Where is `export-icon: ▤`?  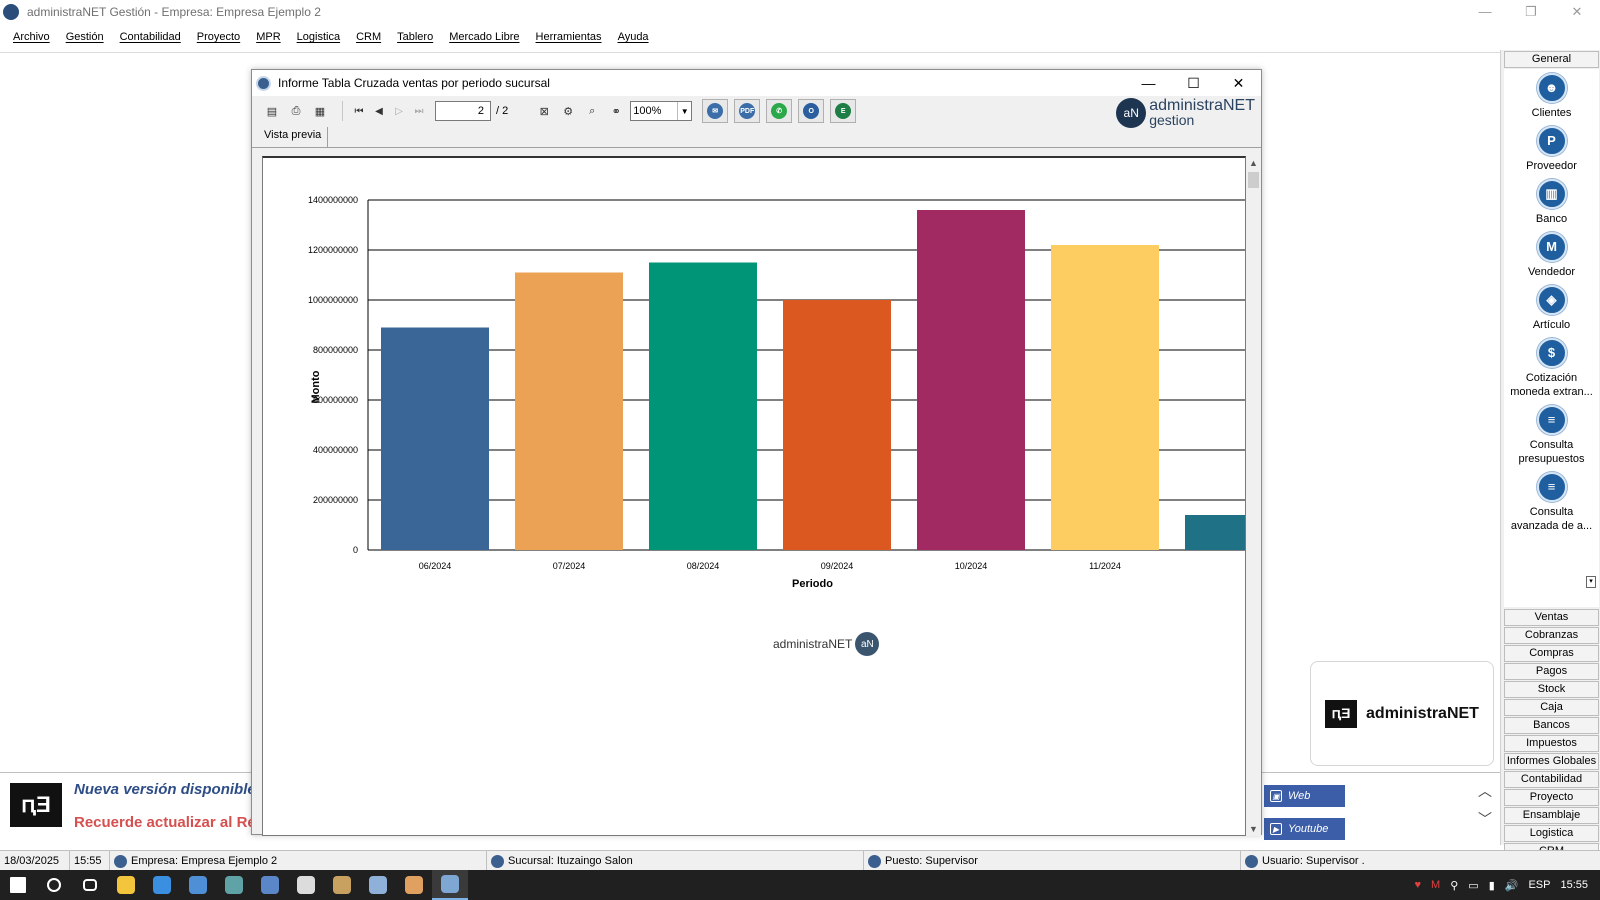 export-icon: ▤ is located at coordinates (272, 111).